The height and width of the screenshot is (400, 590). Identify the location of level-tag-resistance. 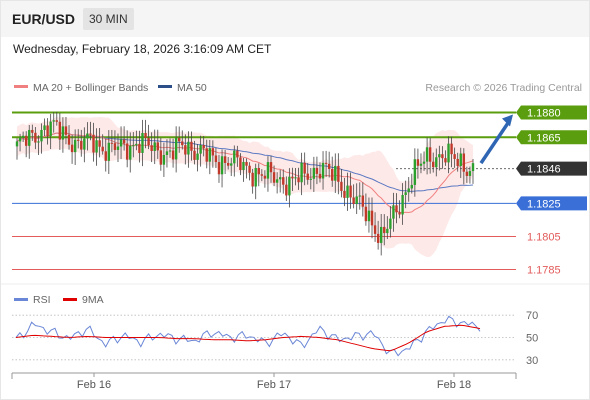
(551, 112).